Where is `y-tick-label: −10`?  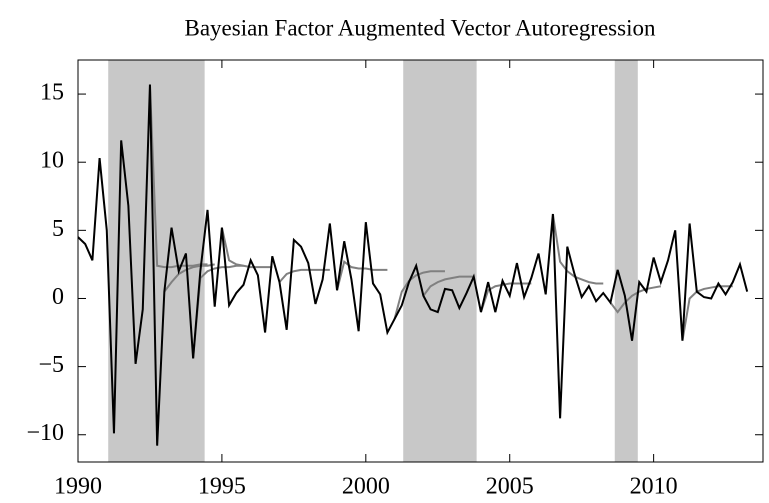
y-tick-label: −10 is located at coordinates (45, 433).